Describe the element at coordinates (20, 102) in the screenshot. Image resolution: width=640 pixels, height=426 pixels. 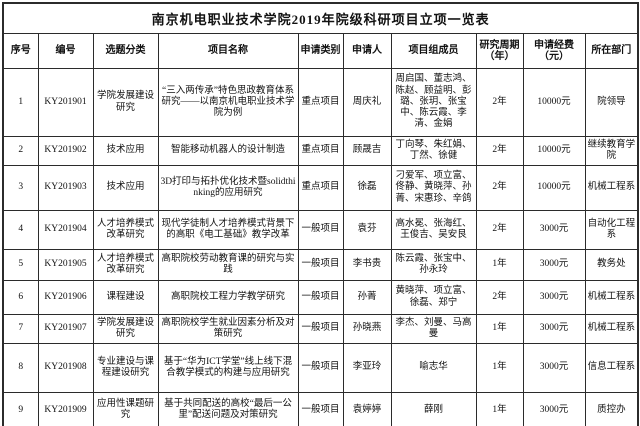
I see `cell-seq: 1` at that location.